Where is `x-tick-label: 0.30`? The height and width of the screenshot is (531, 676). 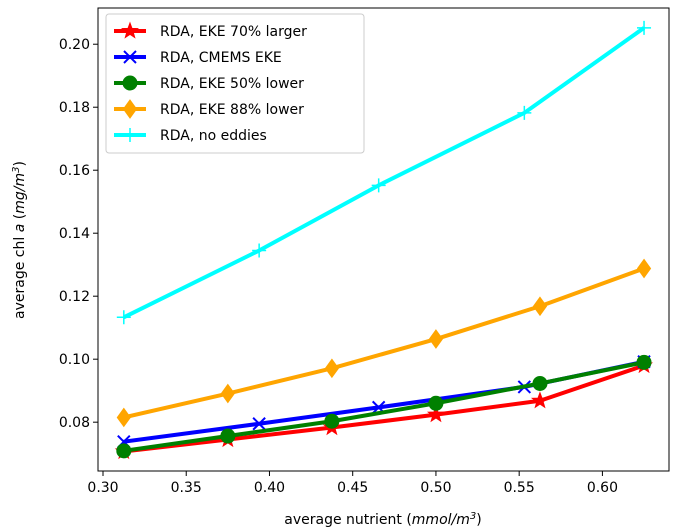 x-tick-label: 0.30 is located at coordinates (102, 488).